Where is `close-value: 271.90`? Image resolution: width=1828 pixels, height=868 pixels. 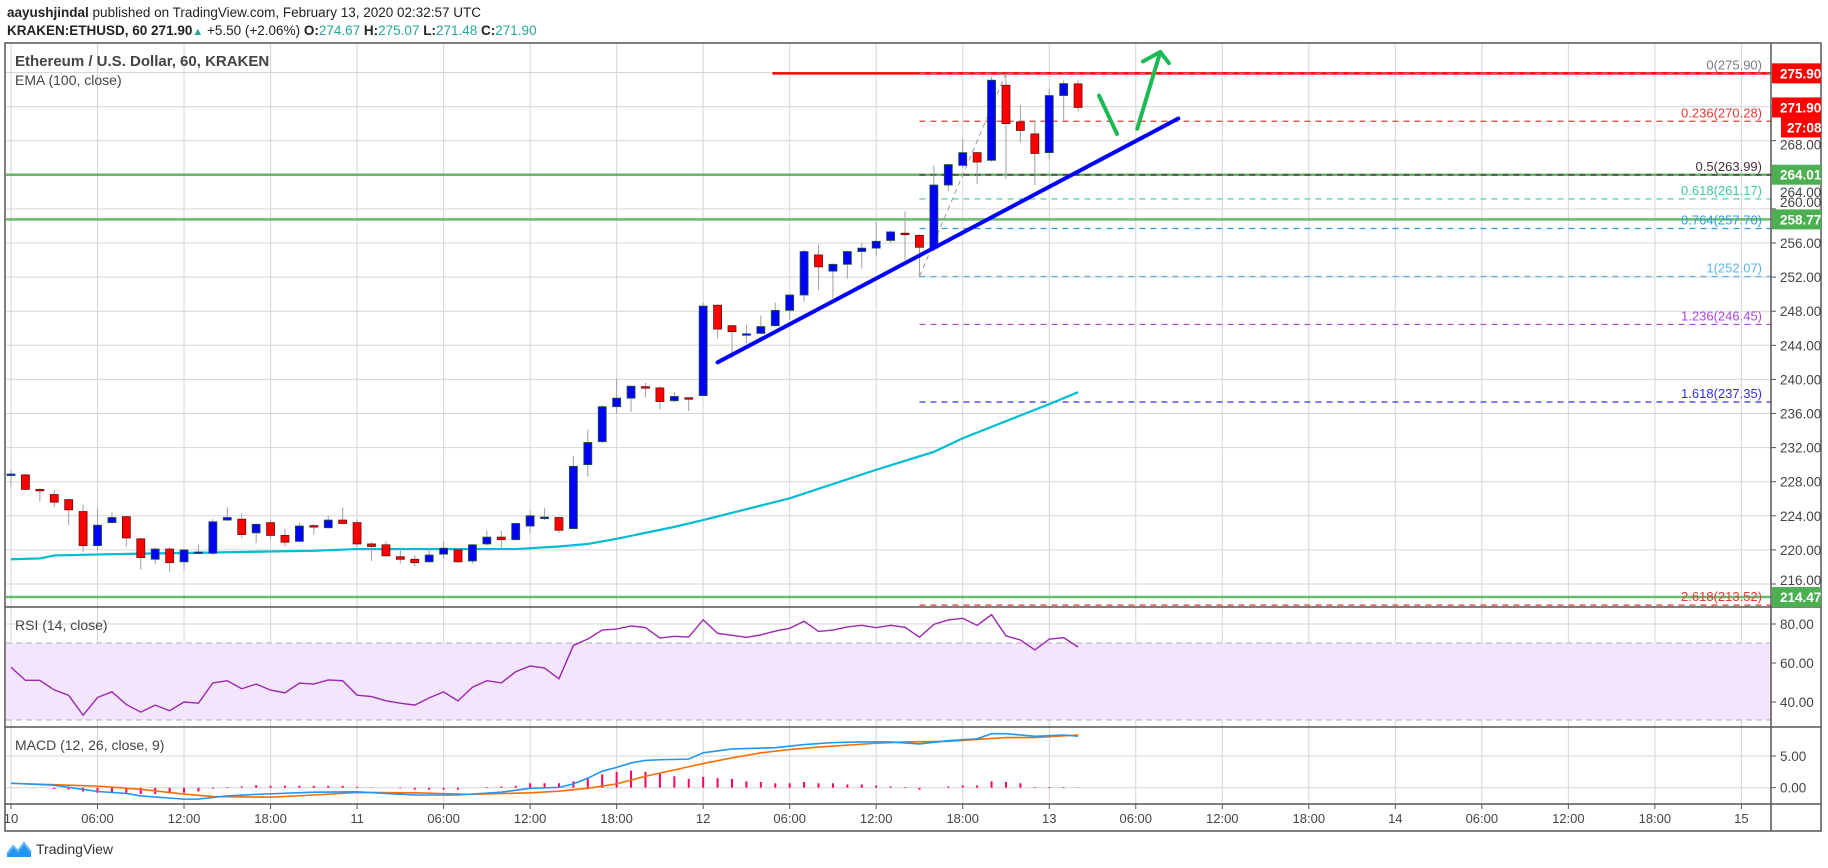 close-value: 271.90 is located at coordinates (516, 30).